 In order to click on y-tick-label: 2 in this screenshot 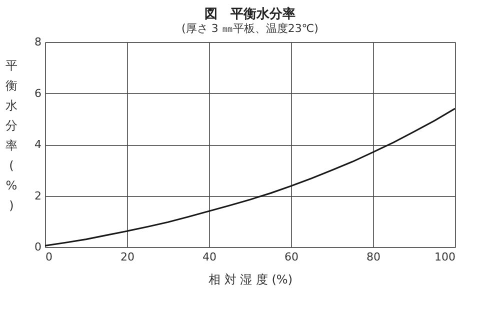, I will do `click(38, 195)`.